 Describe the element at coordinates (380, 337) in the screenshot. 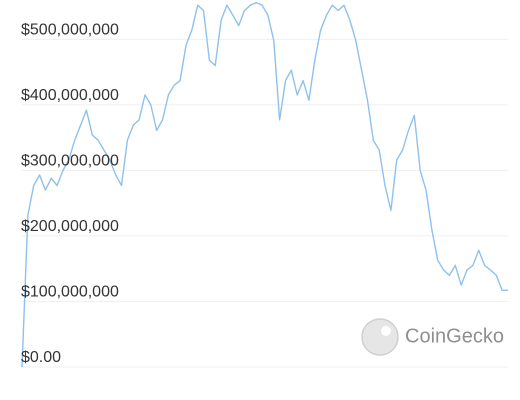

I see `watermark-logo` at that location.